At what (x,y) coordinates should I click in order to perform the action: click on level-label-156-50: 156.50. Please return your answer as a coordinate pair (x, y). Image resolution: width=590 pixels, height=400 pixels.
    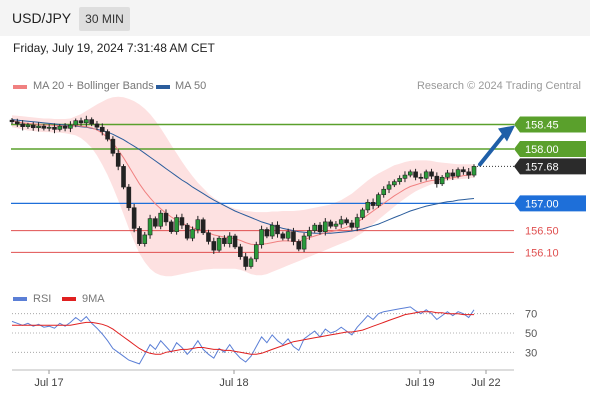
    Looking at the image, I should click on (542, 232).